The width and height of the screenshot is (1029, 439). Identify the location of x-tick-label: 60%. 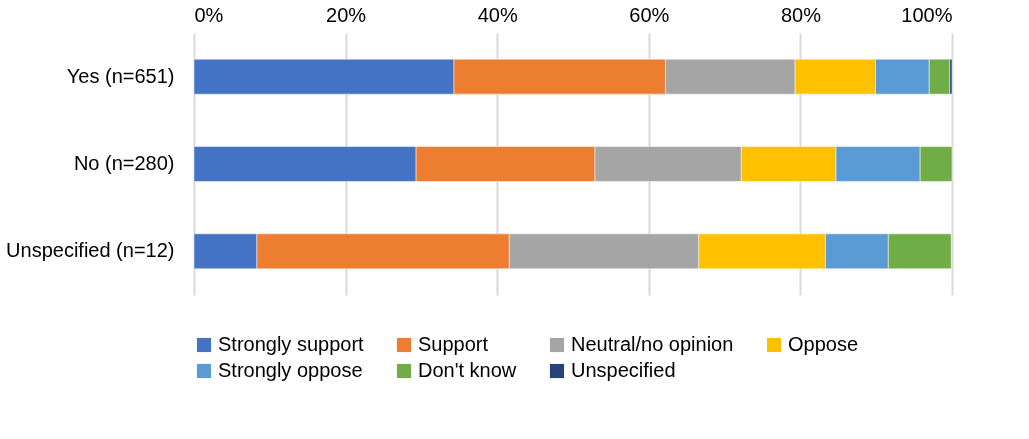
(649, 14).